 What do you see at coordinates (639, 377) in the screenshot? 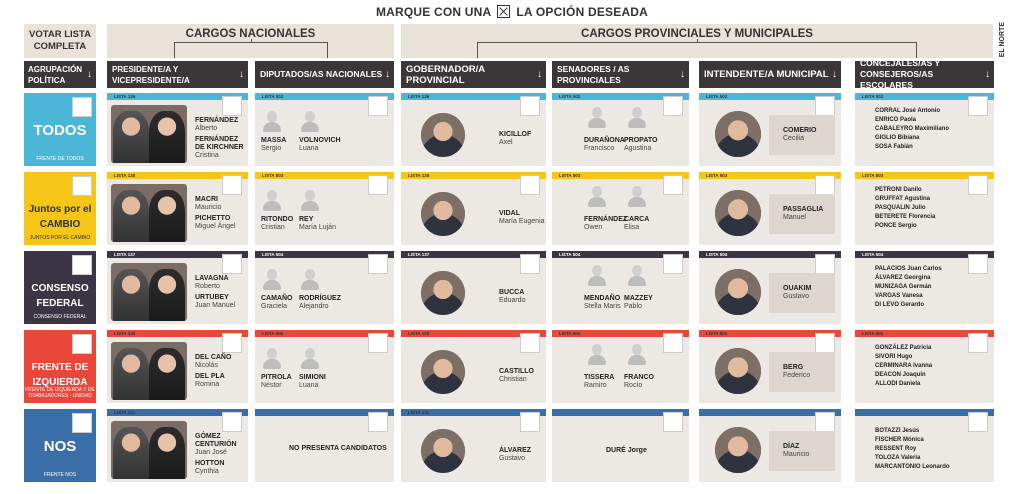
I see `candidate-last-name: FRANCO` at bounding box center [639, 377].